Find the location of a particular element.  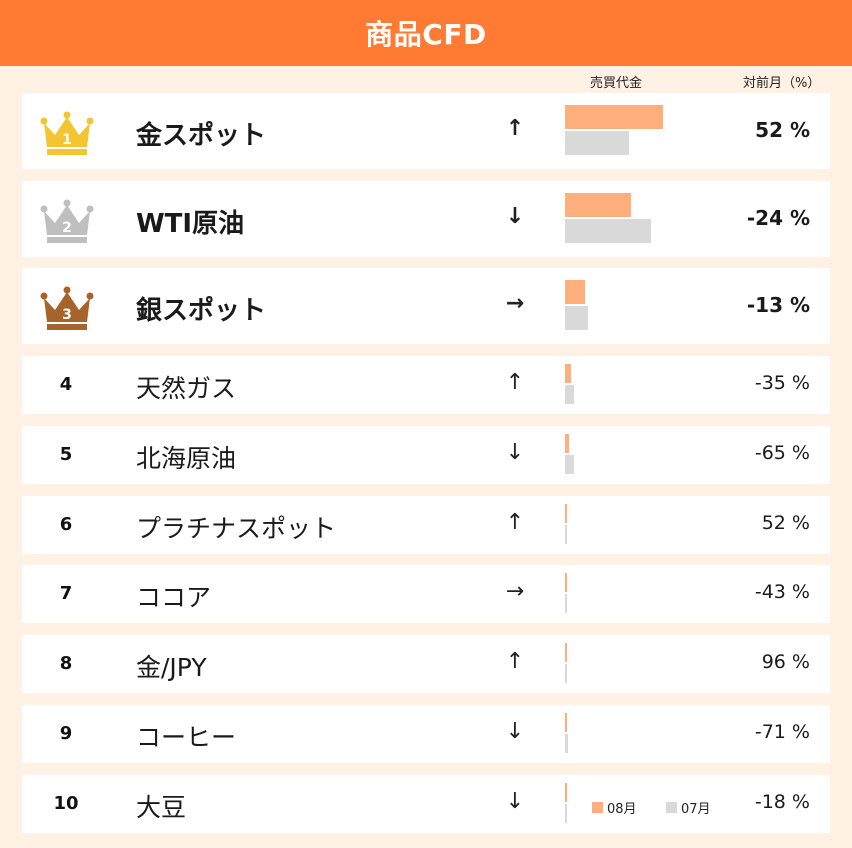

product-name: ココア is located at coordinates (174, 597).